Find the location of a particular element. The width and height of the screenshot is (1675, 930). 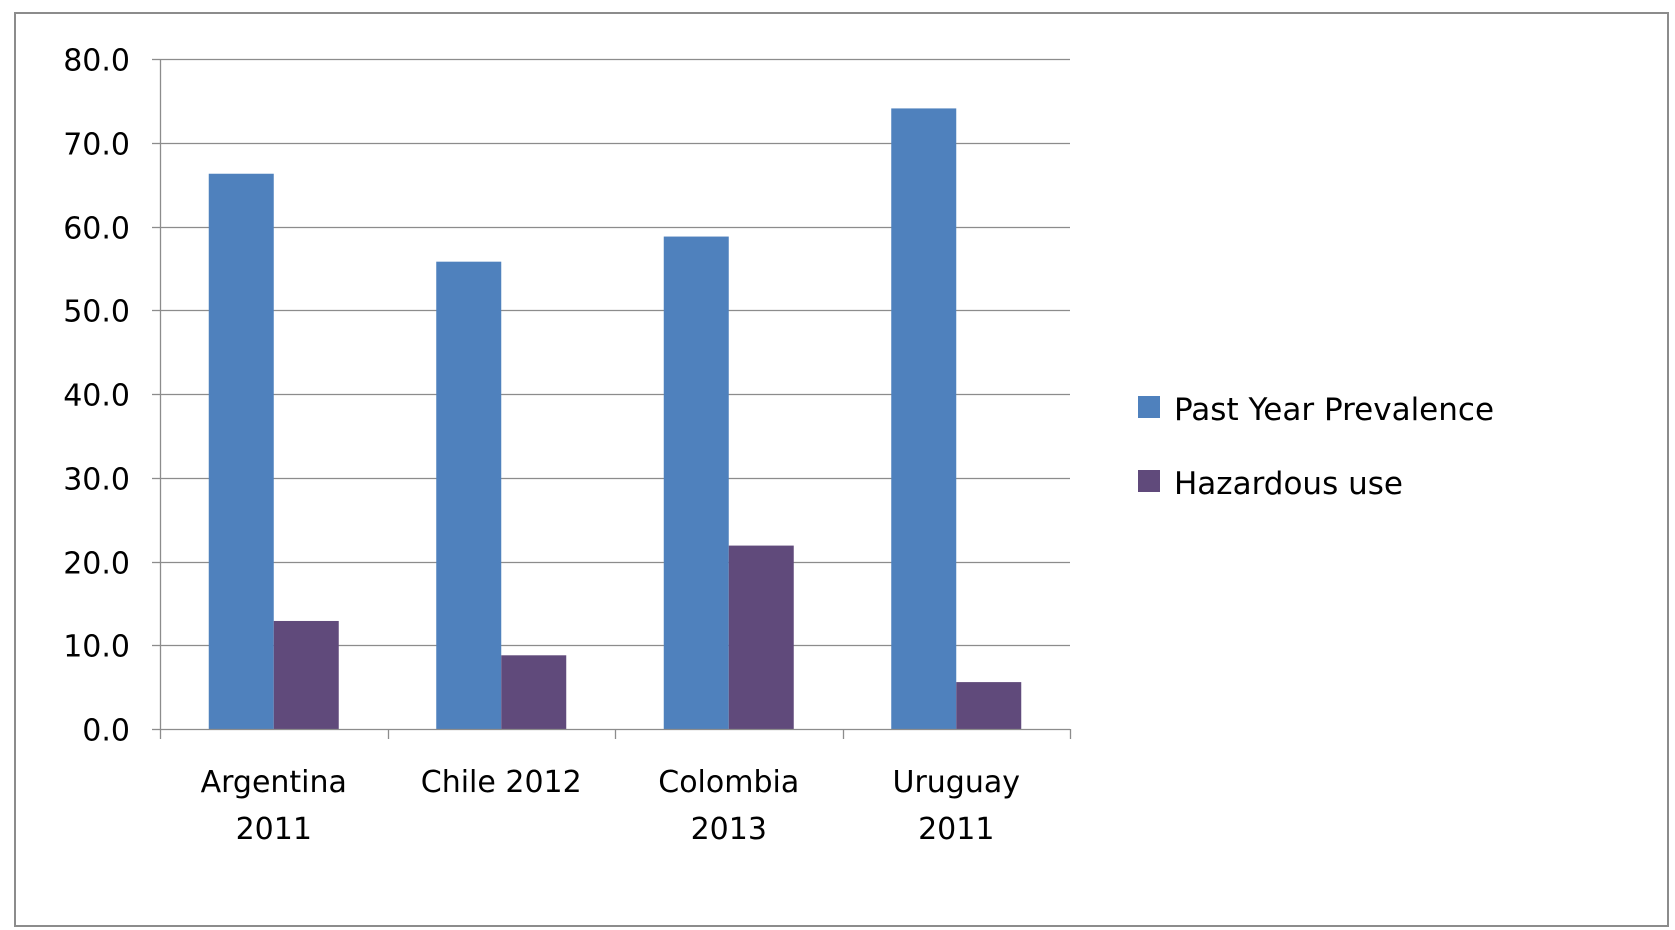

x-tick-label: Uruguay is located at coordinates (957, 782).